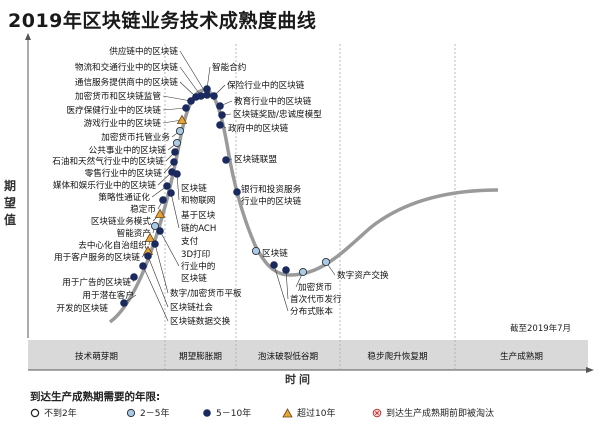  I want to click on obsolete-x-circle-icon, so click(377, 412).